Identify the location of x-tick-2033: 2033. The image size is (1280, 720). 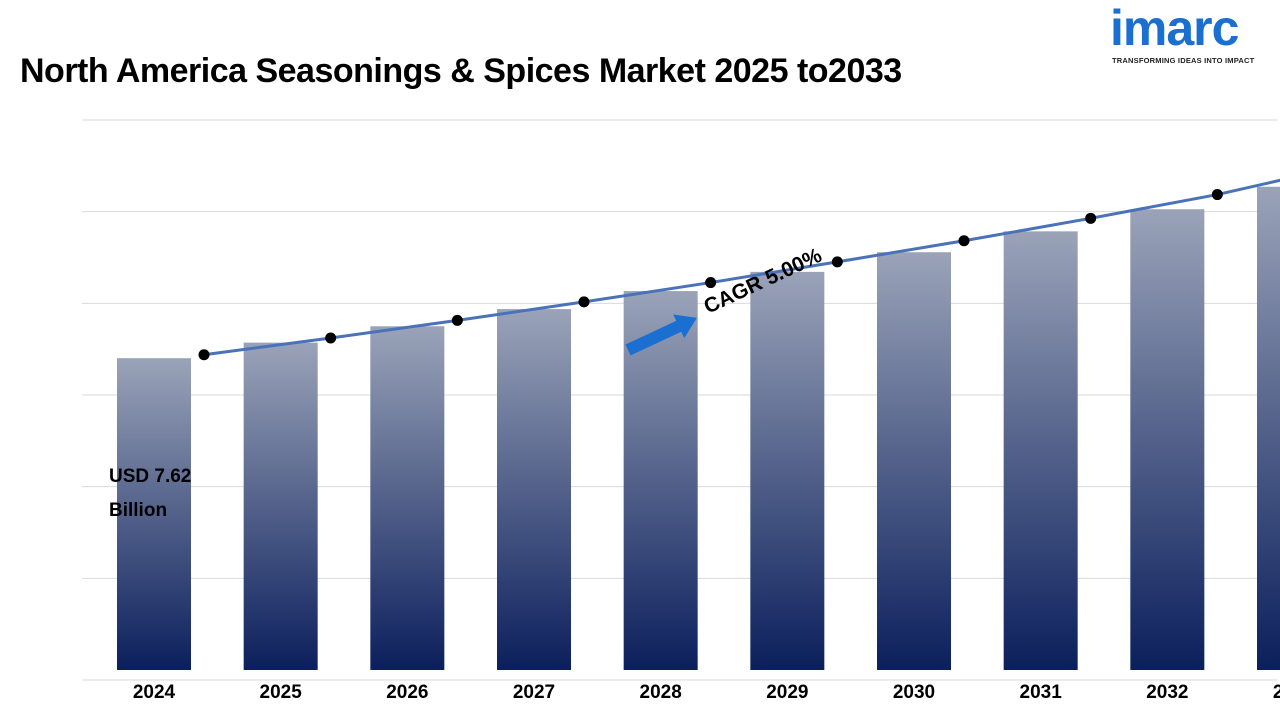
(1276, 692).